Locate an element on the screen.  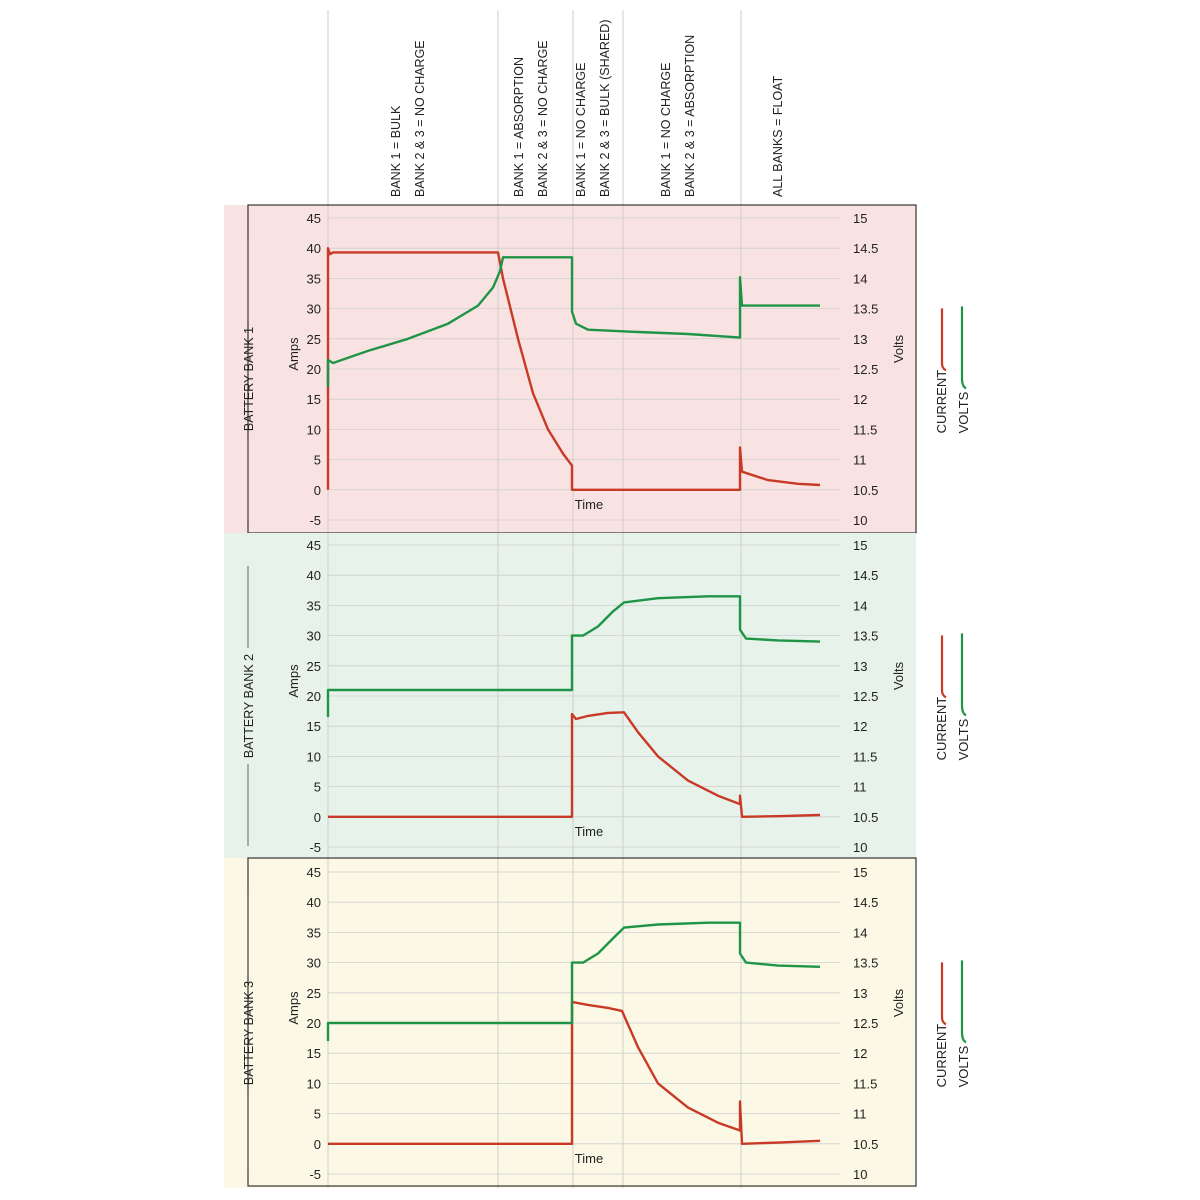
bank-title: BATTERY BANK 1 is located at coordinates (249, 379).